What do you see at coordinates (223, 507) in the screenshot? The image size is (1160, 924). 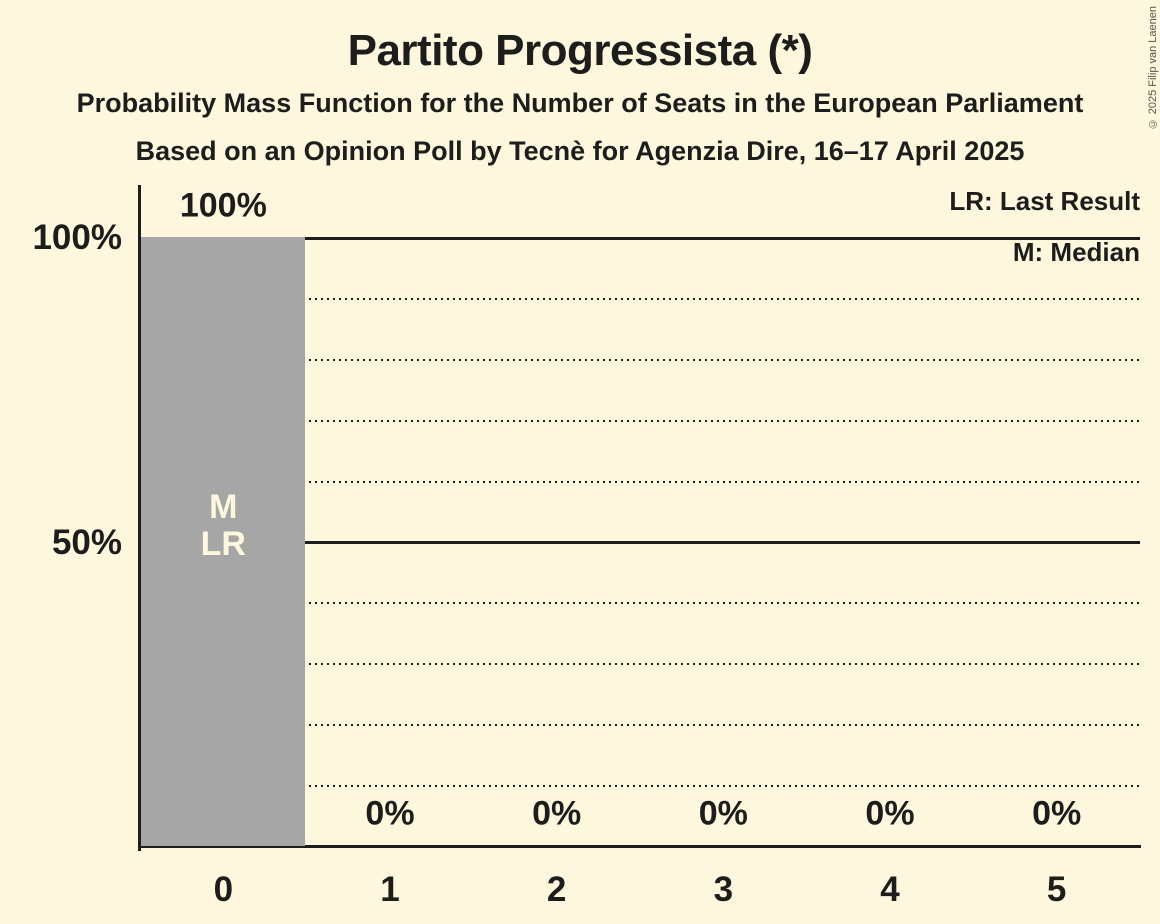 I see `marker-line-m: M` at bounding box center [223, 507].